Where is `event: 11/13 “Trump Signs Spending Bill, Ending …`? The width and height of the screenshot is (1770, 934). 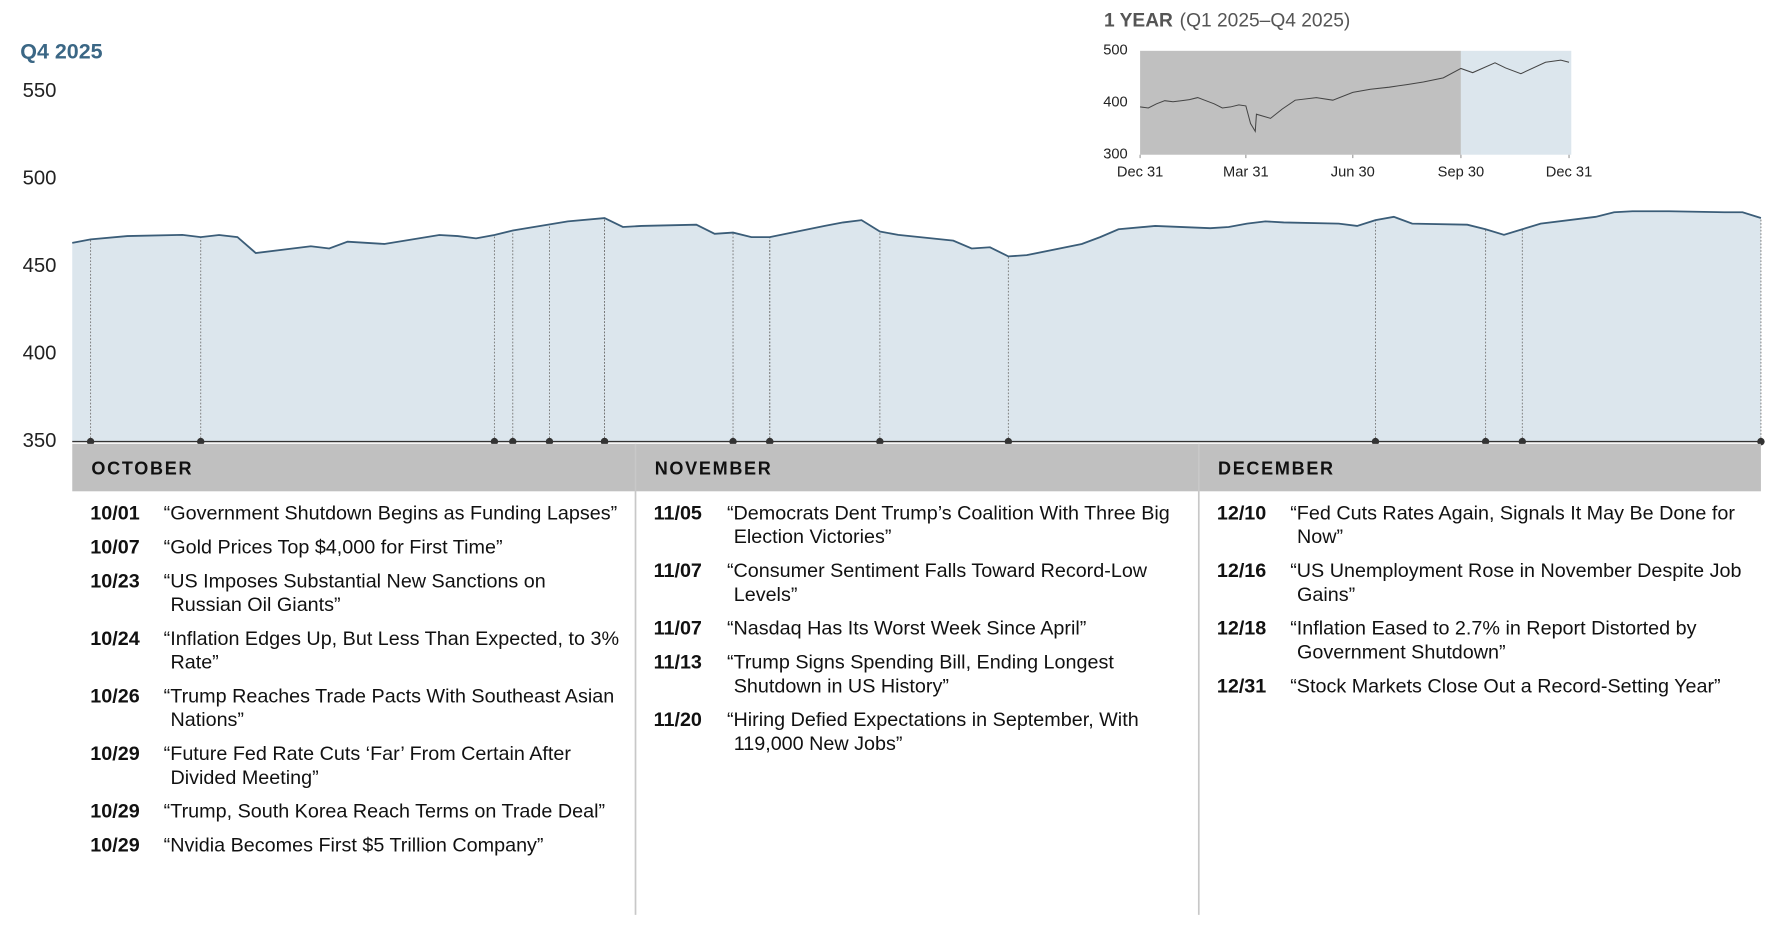
event: 11/13 “Trump Signs Spending Bill, Ending … is located at coordinates (919, 674).